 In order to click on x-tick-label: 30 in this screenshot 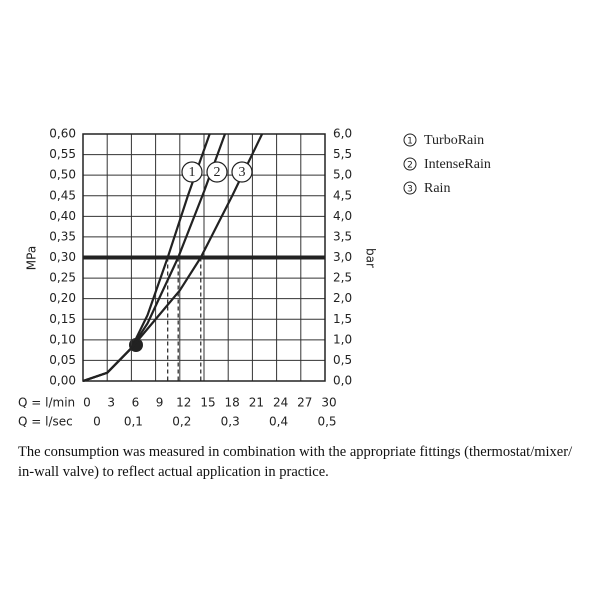, I will do `click(328, 403)`.